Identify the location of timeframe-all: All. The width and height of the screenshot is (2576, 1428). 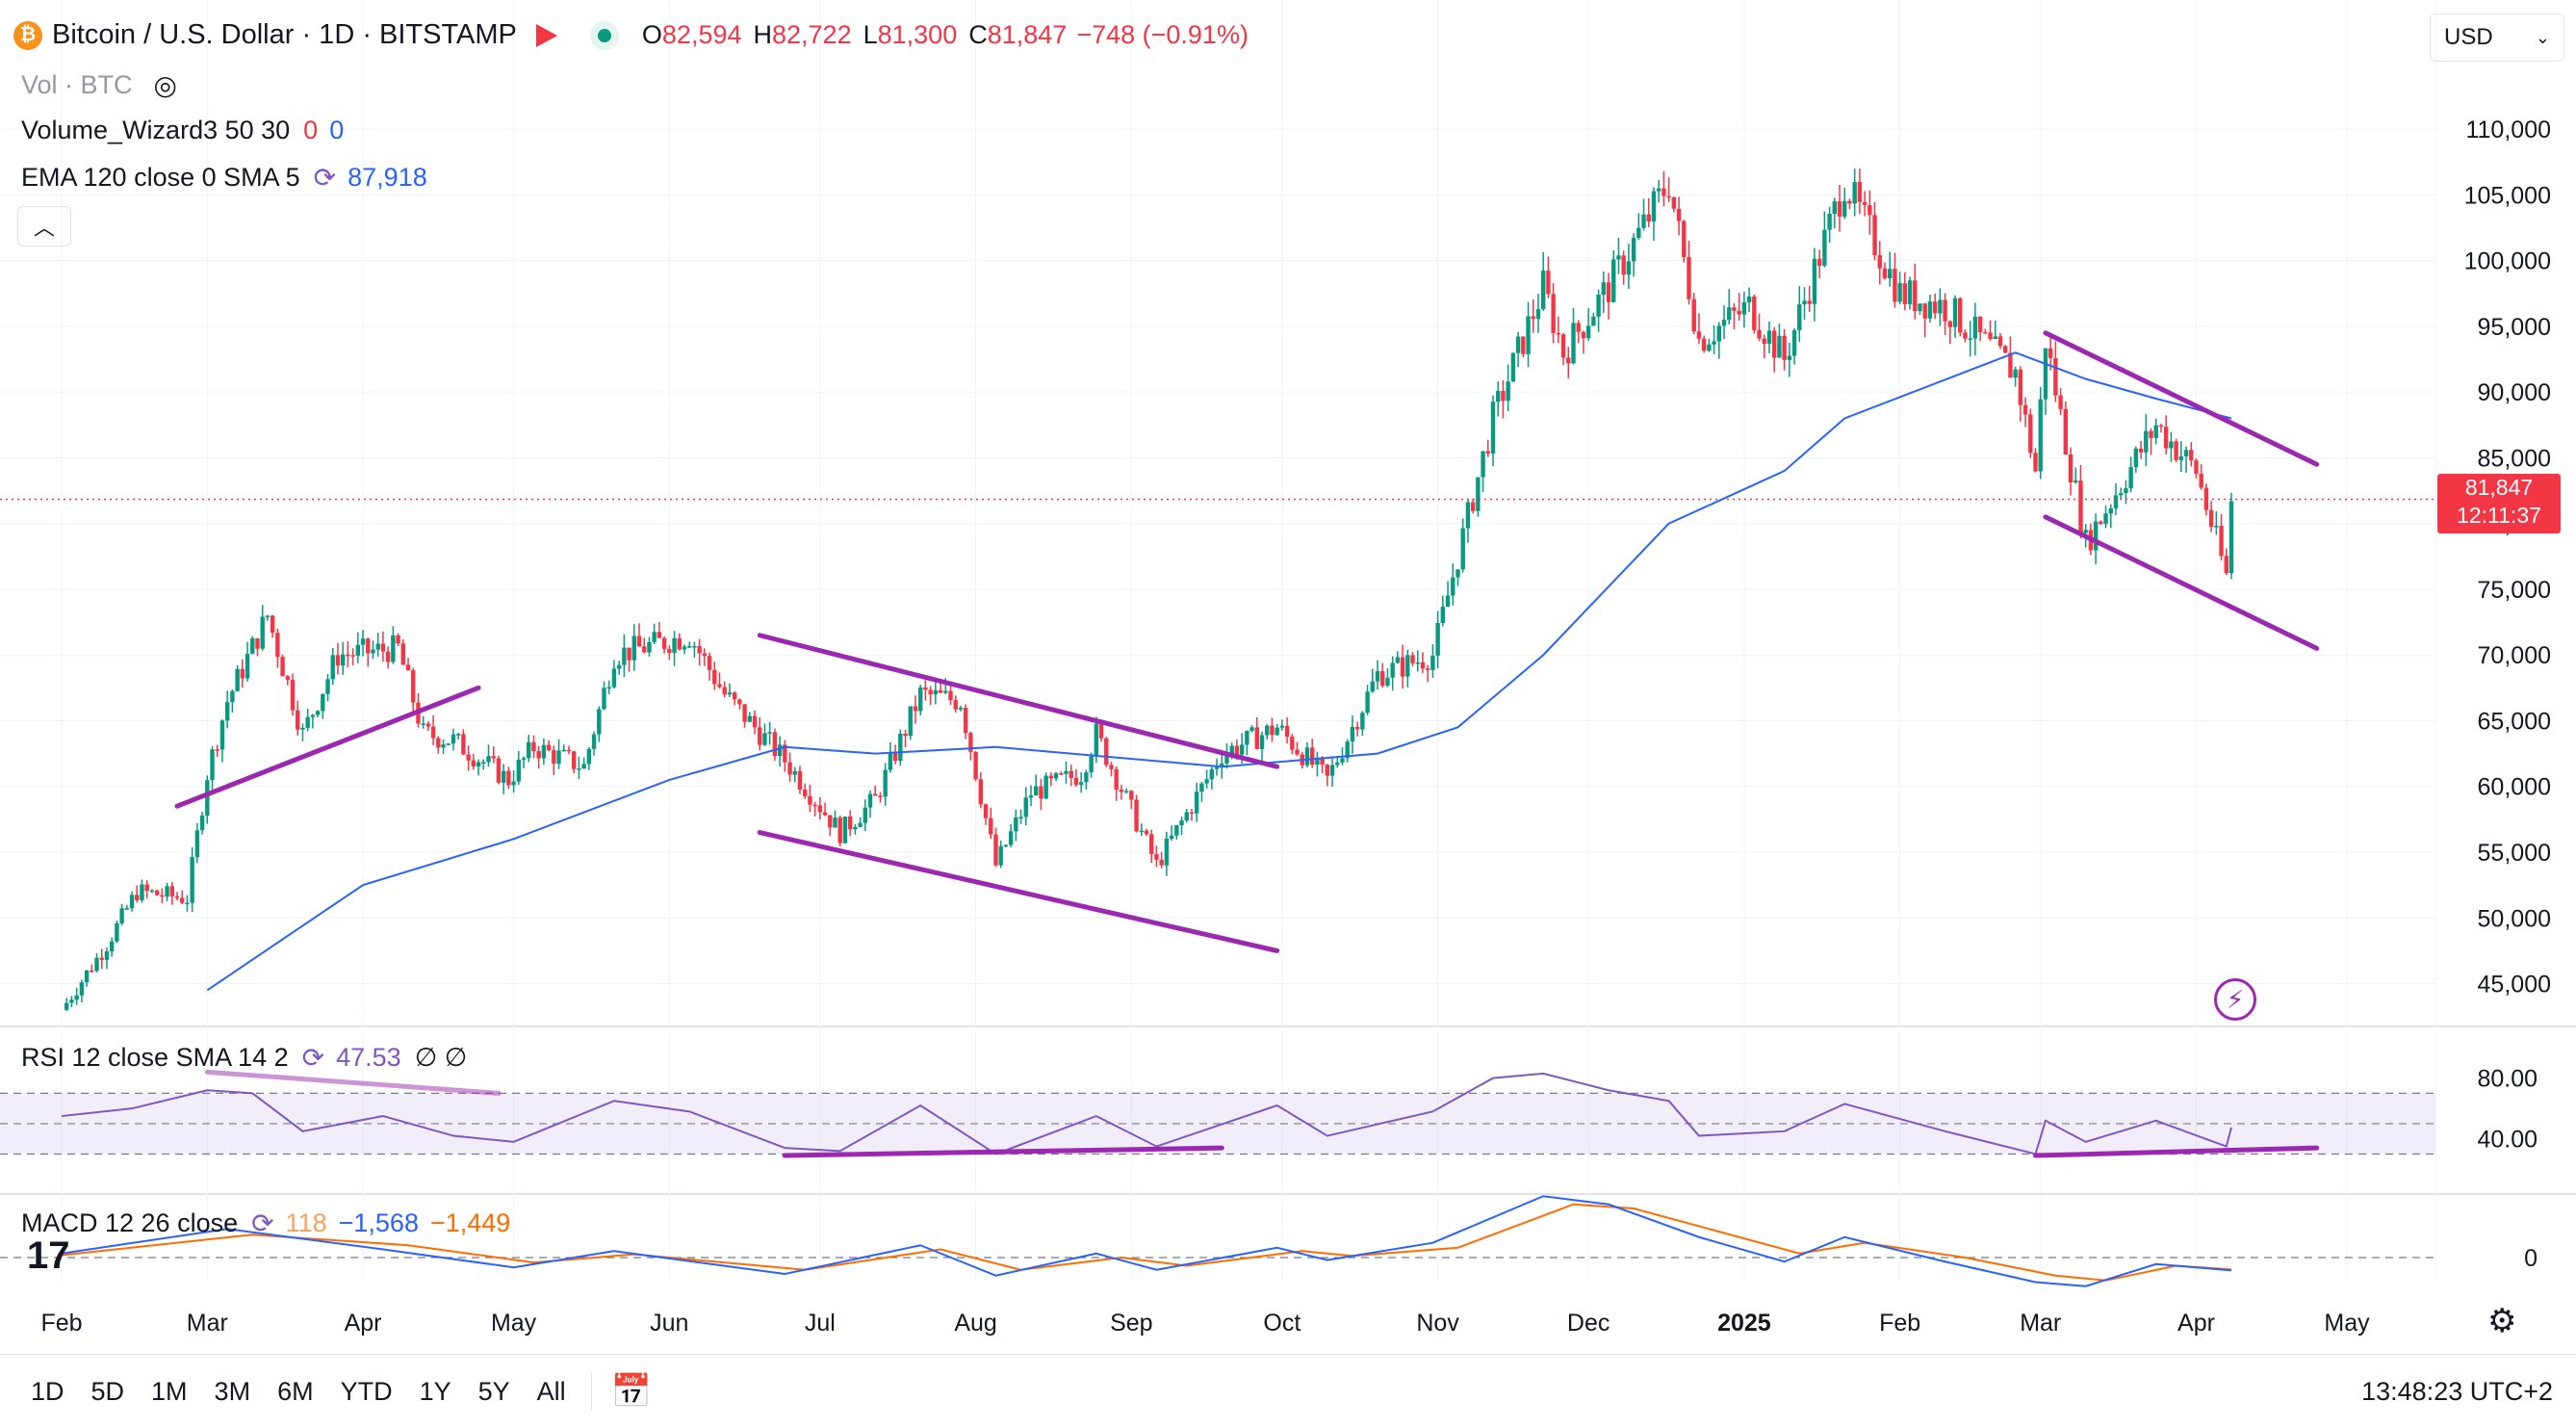
(551, 1391).